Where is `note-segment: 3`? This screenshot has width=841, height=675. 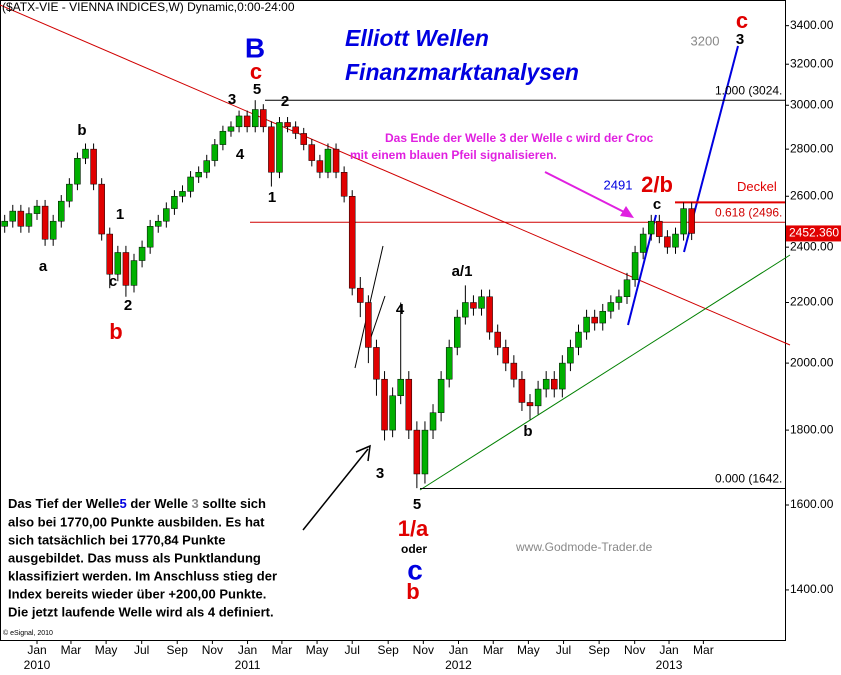
note-segment: 3 is located at coordinates (195, 503).